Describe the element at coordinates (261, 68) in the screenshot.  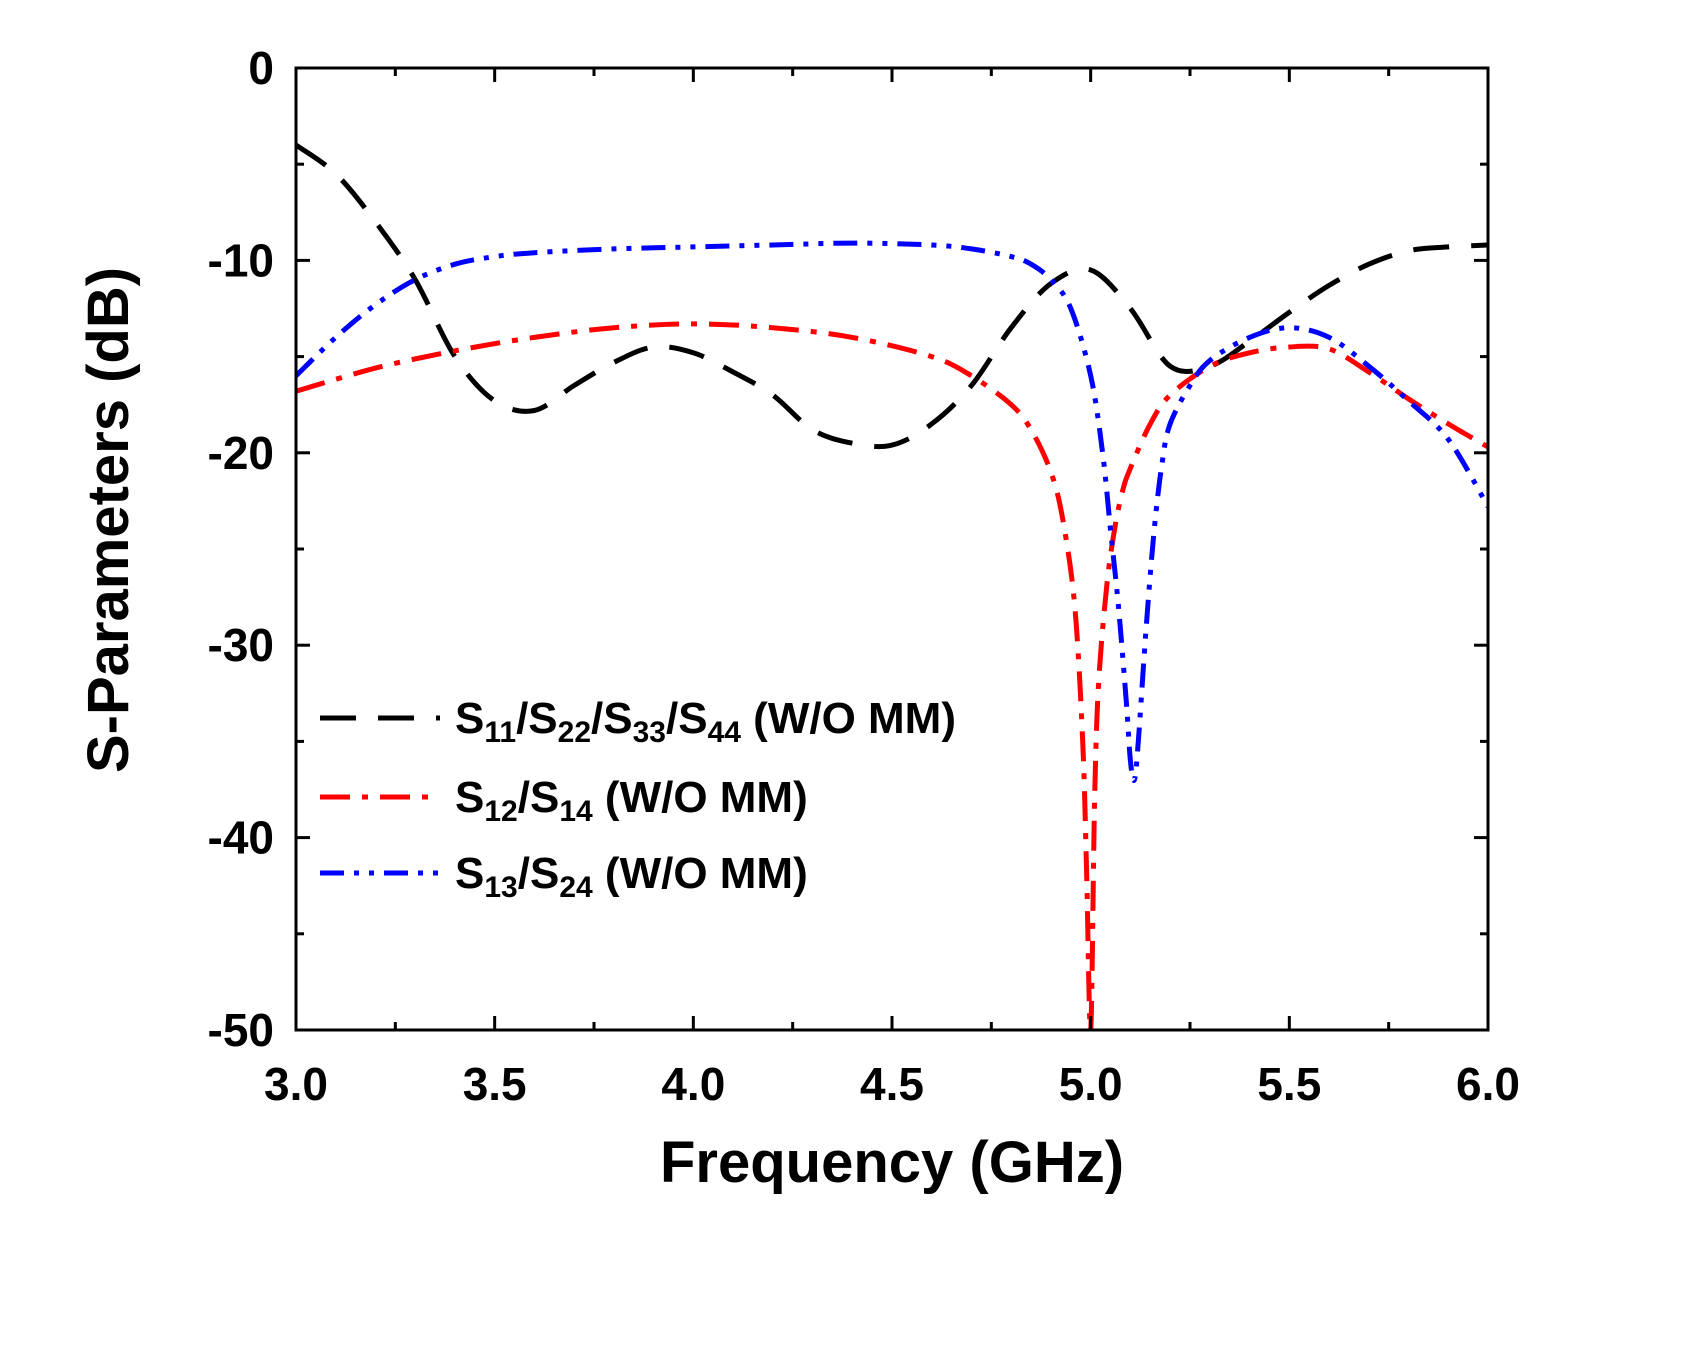
I see `y-tick-label: 0` at that location.